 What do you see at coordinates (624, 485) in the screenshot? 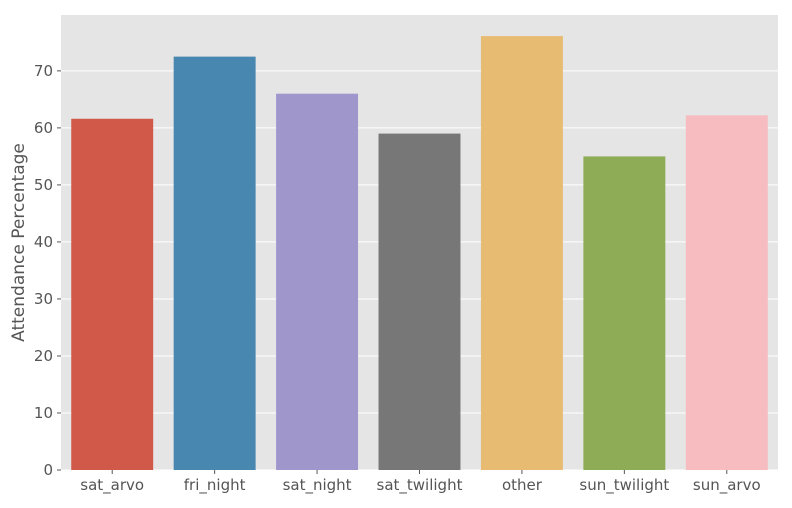
I see `x-tick-label-sun_twilight: sun_twilight` at bounding box center [624, 485].